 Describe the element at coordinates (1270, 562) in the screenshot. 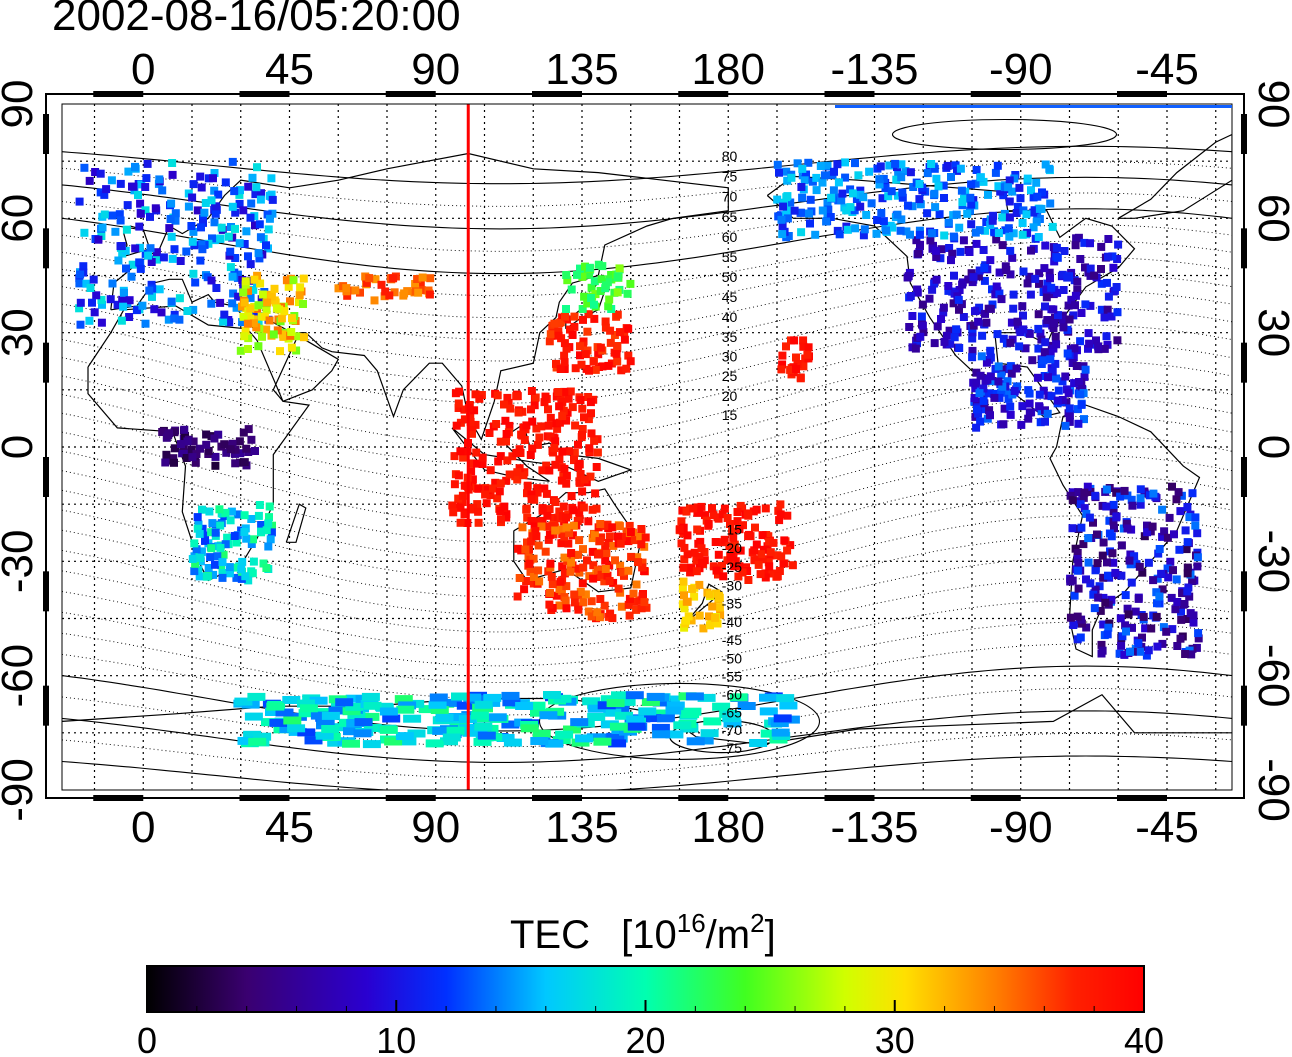

I see `lat-tick-right: -30` at that location.